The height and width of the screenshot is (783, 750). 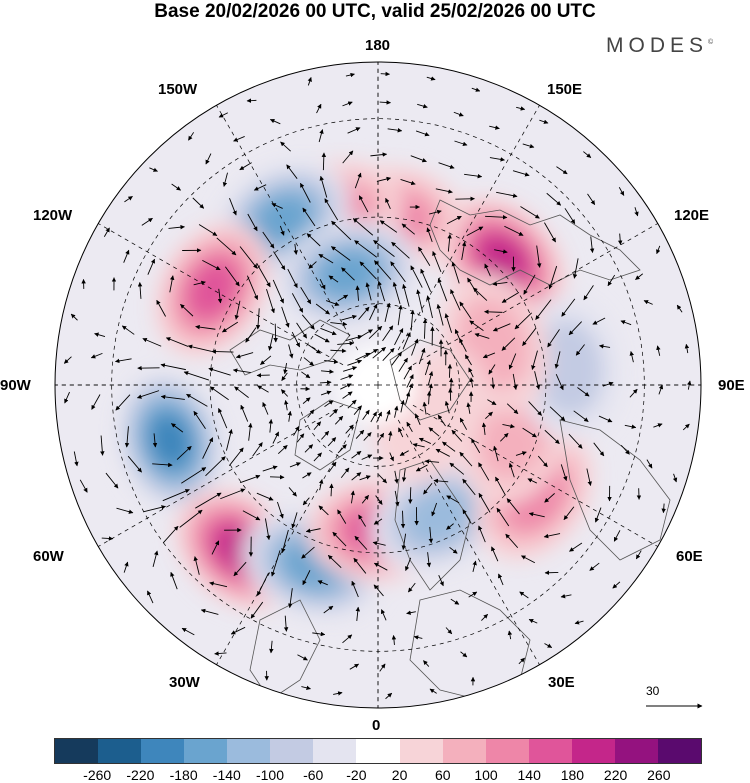 What do you see at coordinates (170, 440) in the screenshot?
I see `anomaly-contour` at bounding box center [170, 440].